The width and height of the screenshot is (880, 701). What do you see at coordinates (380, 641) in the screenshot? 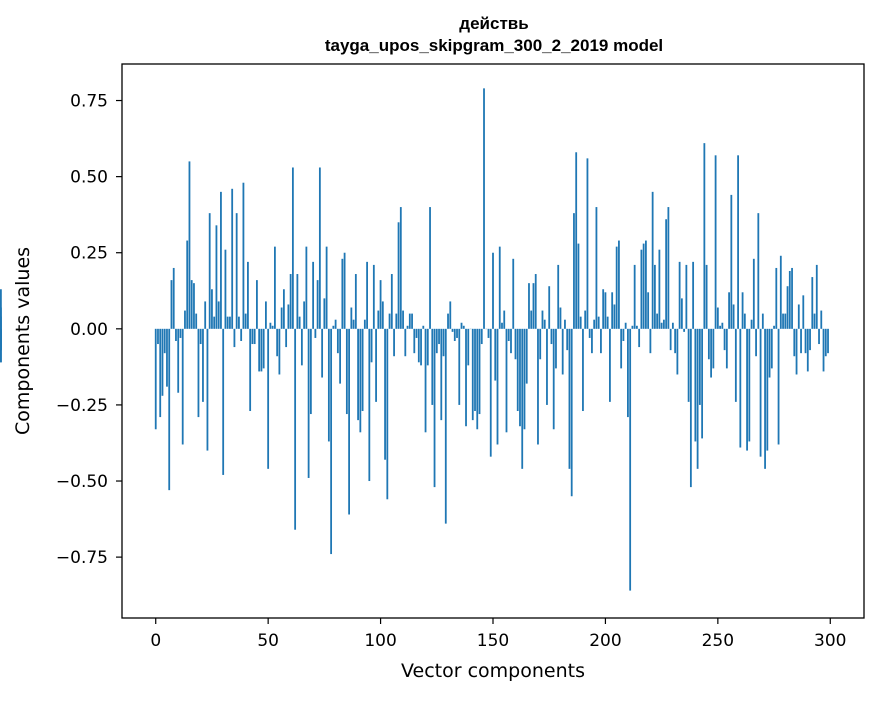
I see `x-tick-label: 100` at bounding box center [380, 641].